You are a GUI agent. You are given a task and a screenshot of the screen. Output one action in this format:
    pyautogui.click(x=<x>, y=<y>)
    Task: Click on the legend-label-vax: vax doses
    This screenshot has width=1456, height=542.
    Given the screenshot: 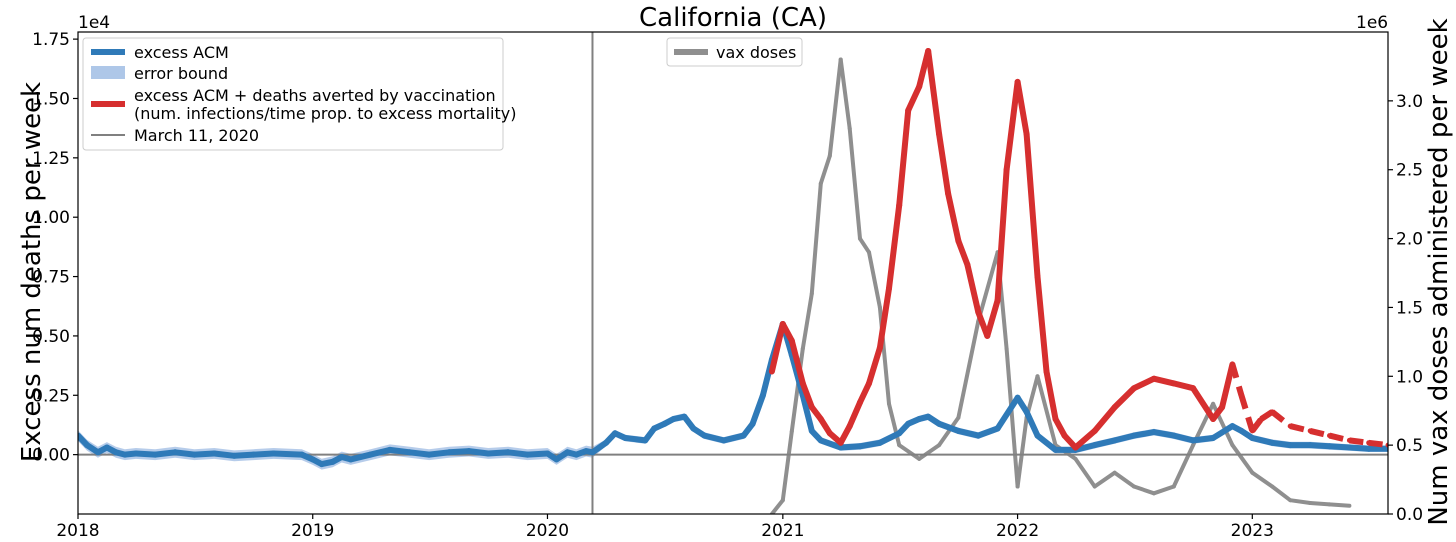 What is the action you would take?
    pyautogui.click(x=756, y=52)
    